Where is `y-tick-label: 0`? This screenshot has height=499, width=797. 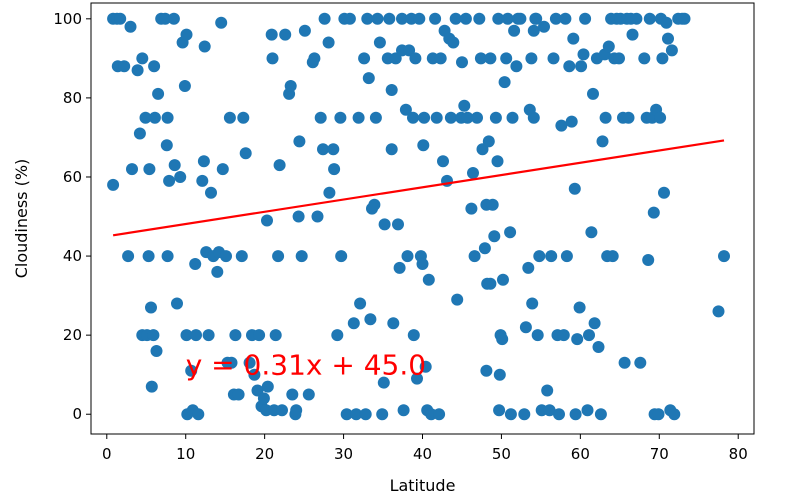 y-tick-label: 0 is located at coordinates (77, 414).